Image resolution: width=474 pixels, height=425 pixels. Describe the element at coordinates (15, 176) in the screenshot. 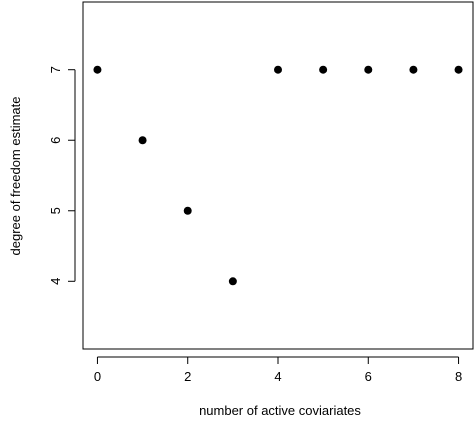

I see `y-axis-label: degree of freedom estimate` at that location.